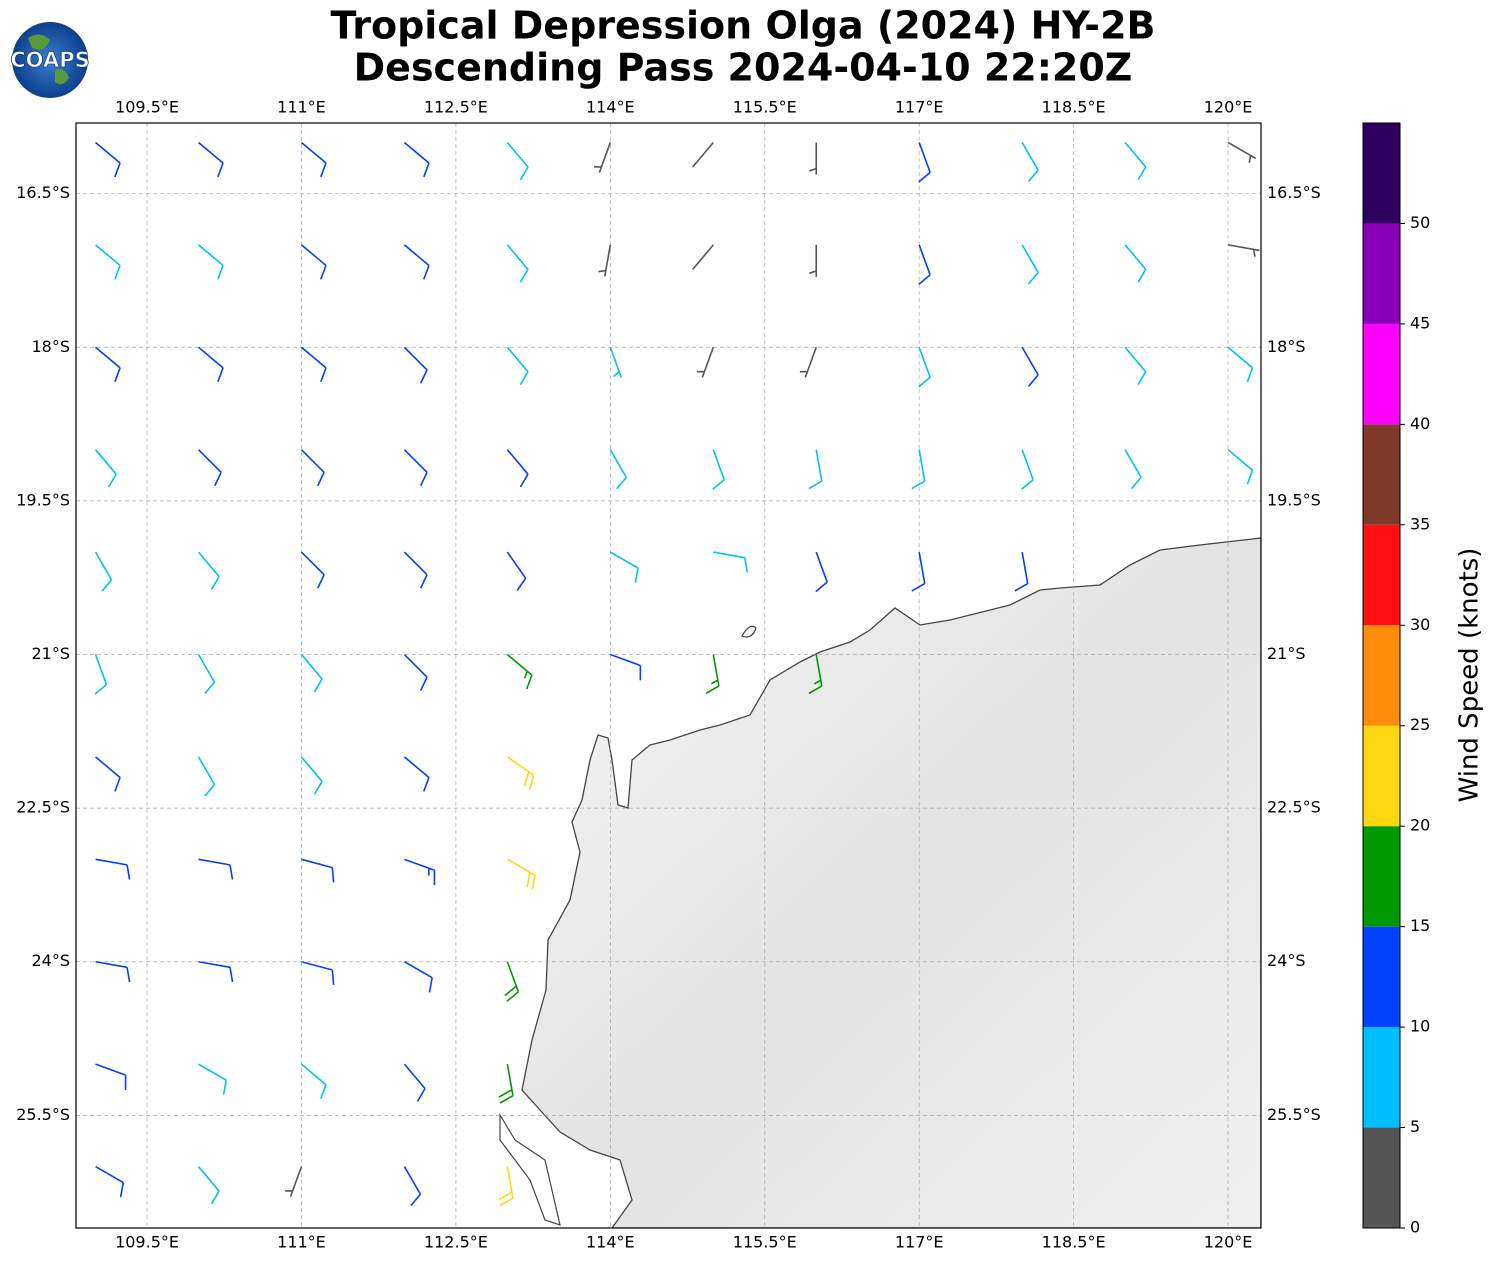 The height and width of the screenshot is (1268, 1500). I want to click on chart-subtitle: Descending Pass 2024-04-10 22:20Z, so click(743, 68).